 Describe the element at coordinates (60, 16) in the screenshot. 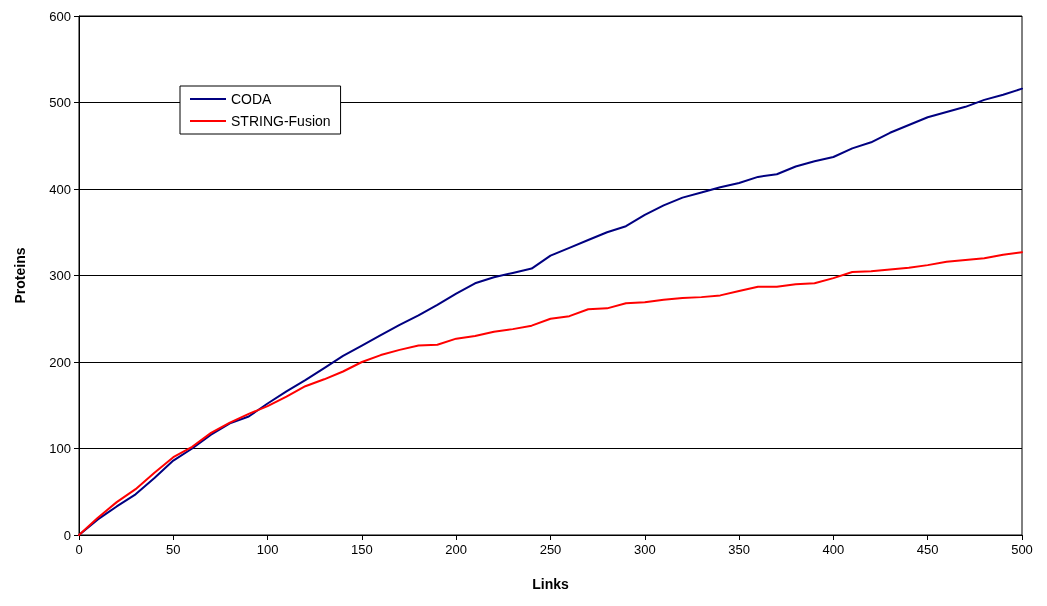

I see `y-tick-label: 600` at that location.